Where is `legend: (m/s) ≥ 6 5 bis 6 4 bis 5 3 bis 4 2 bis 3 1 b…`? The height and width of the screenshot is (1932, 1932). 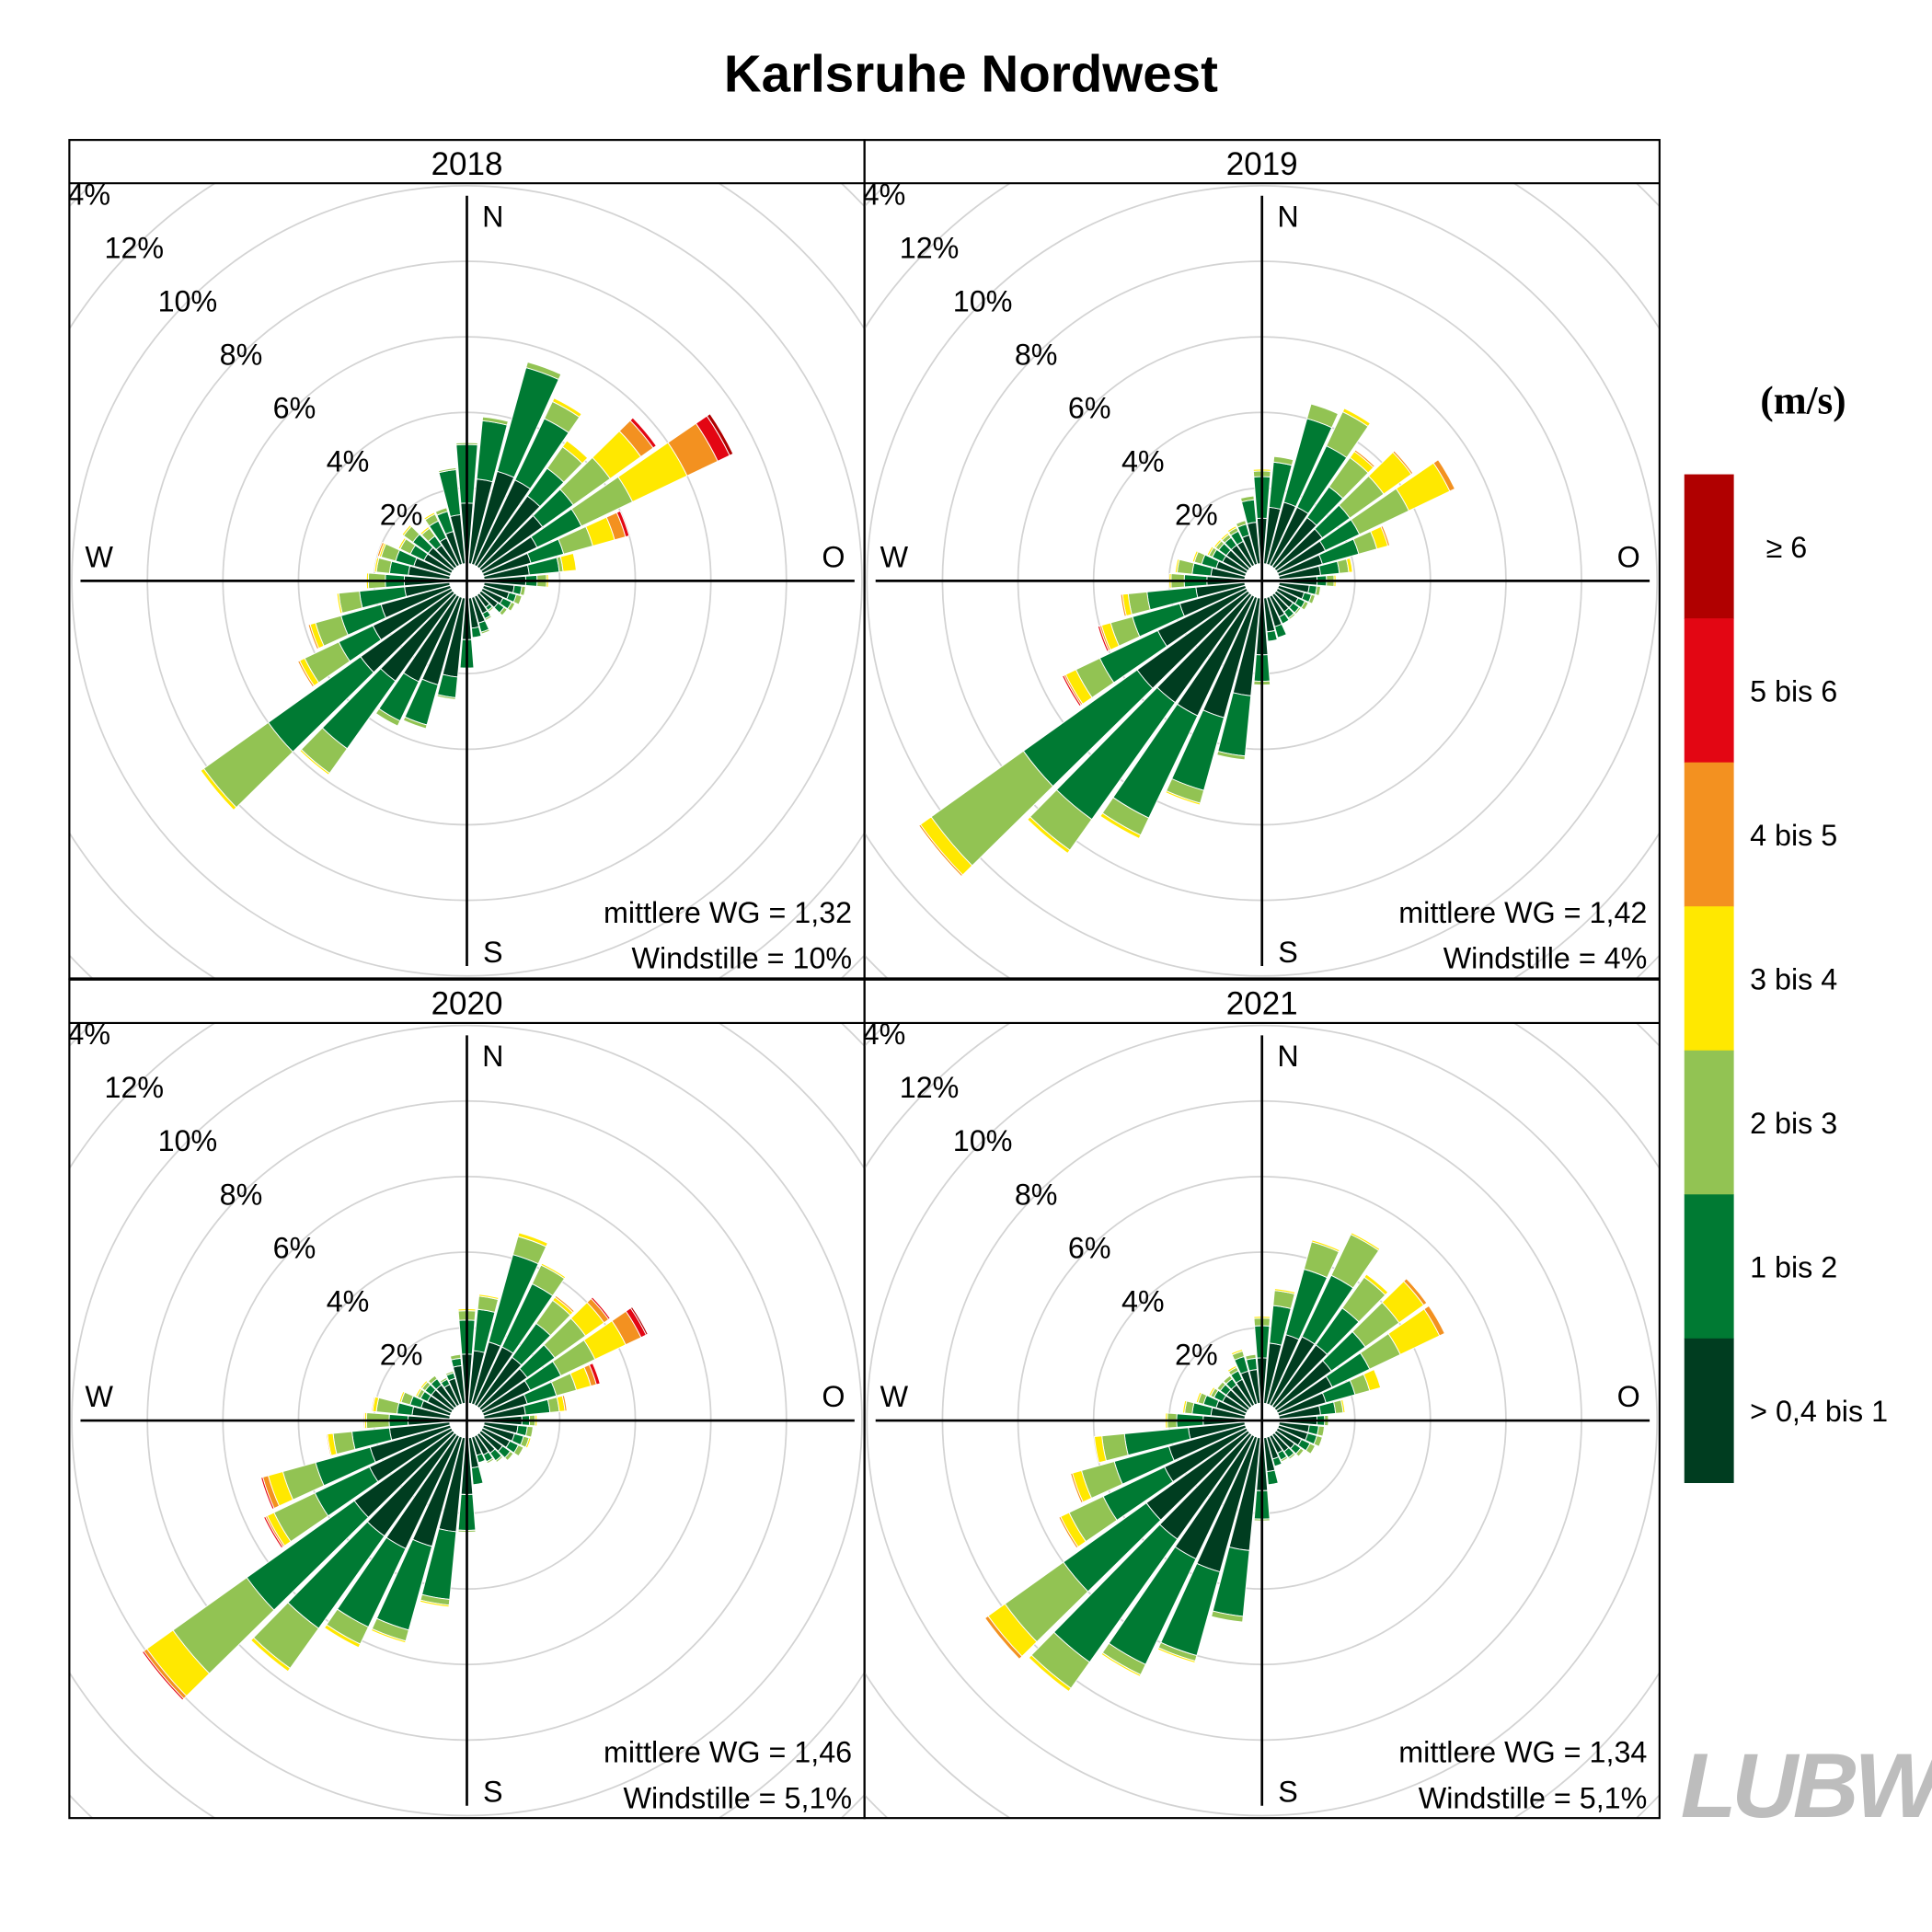 legend: (m/s) ≥ 6 5 bis 6 4 bis 5 3 bis 4 2 bis 3 1 b… is located at coordinates (1786, 932).